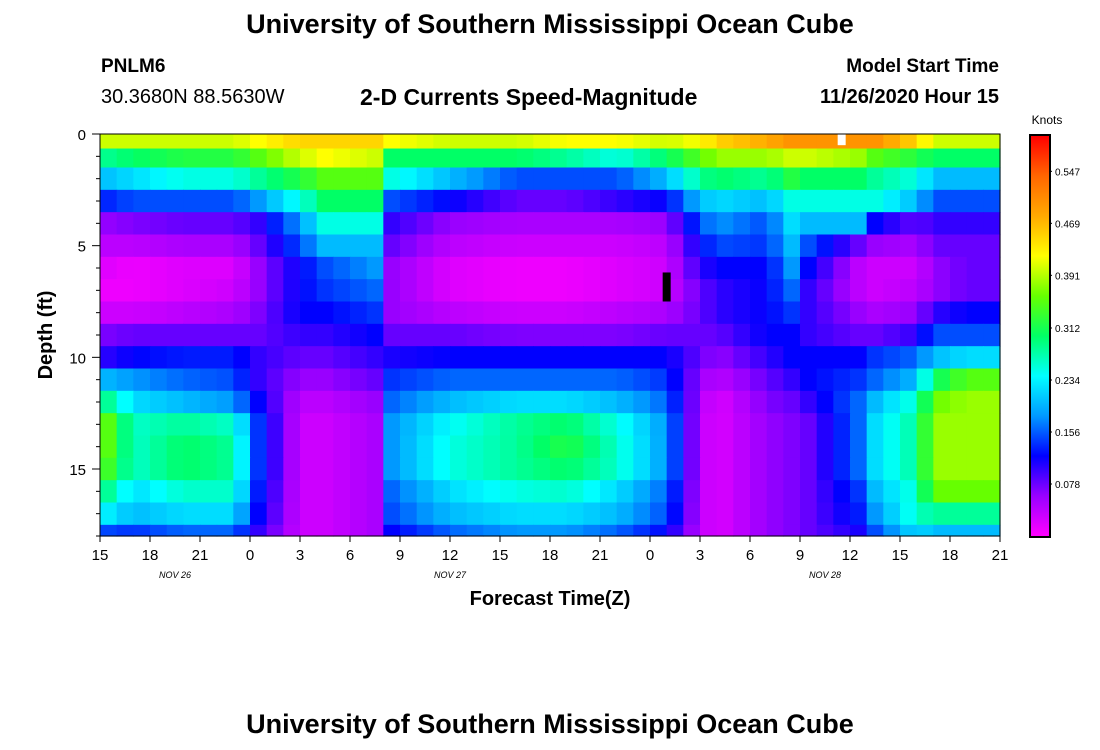 The height and width of the screenshot is (750, 1100). Describe the element at coordinates (550, 599) in the screenshot. I see `x-axis-label: Forecast Time(Z)` at that location.